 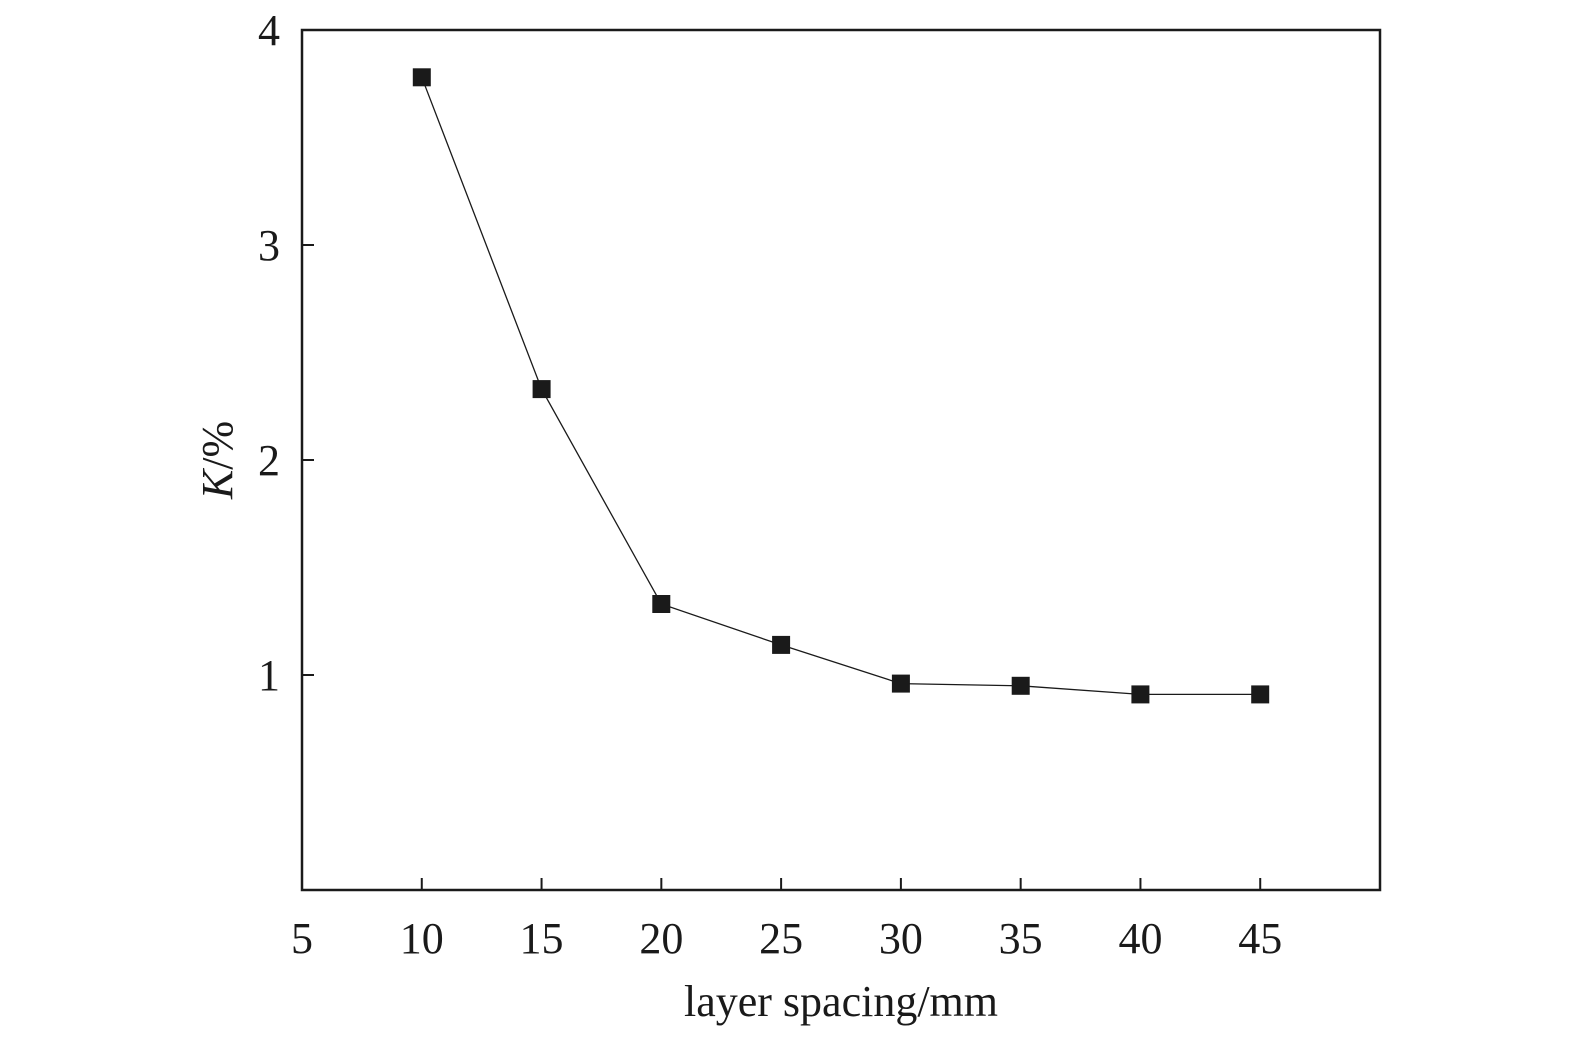 What do you see at coordinates (269, 675) in the screenshot?
I see `y-tick-label: 1` at bounding box center [269, 675].